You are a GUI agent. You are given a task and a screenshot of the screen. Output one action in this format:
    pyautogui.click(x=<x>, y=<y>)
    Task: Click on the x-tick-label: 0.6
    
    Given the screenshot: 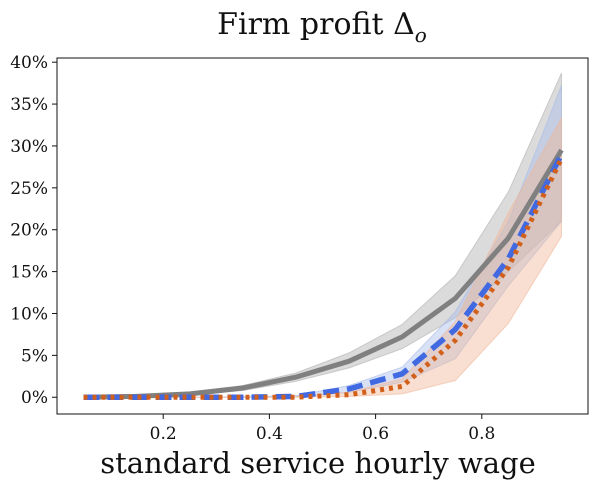 What is the action you would take?
    pyautogui.click(x=375, y=434)
    